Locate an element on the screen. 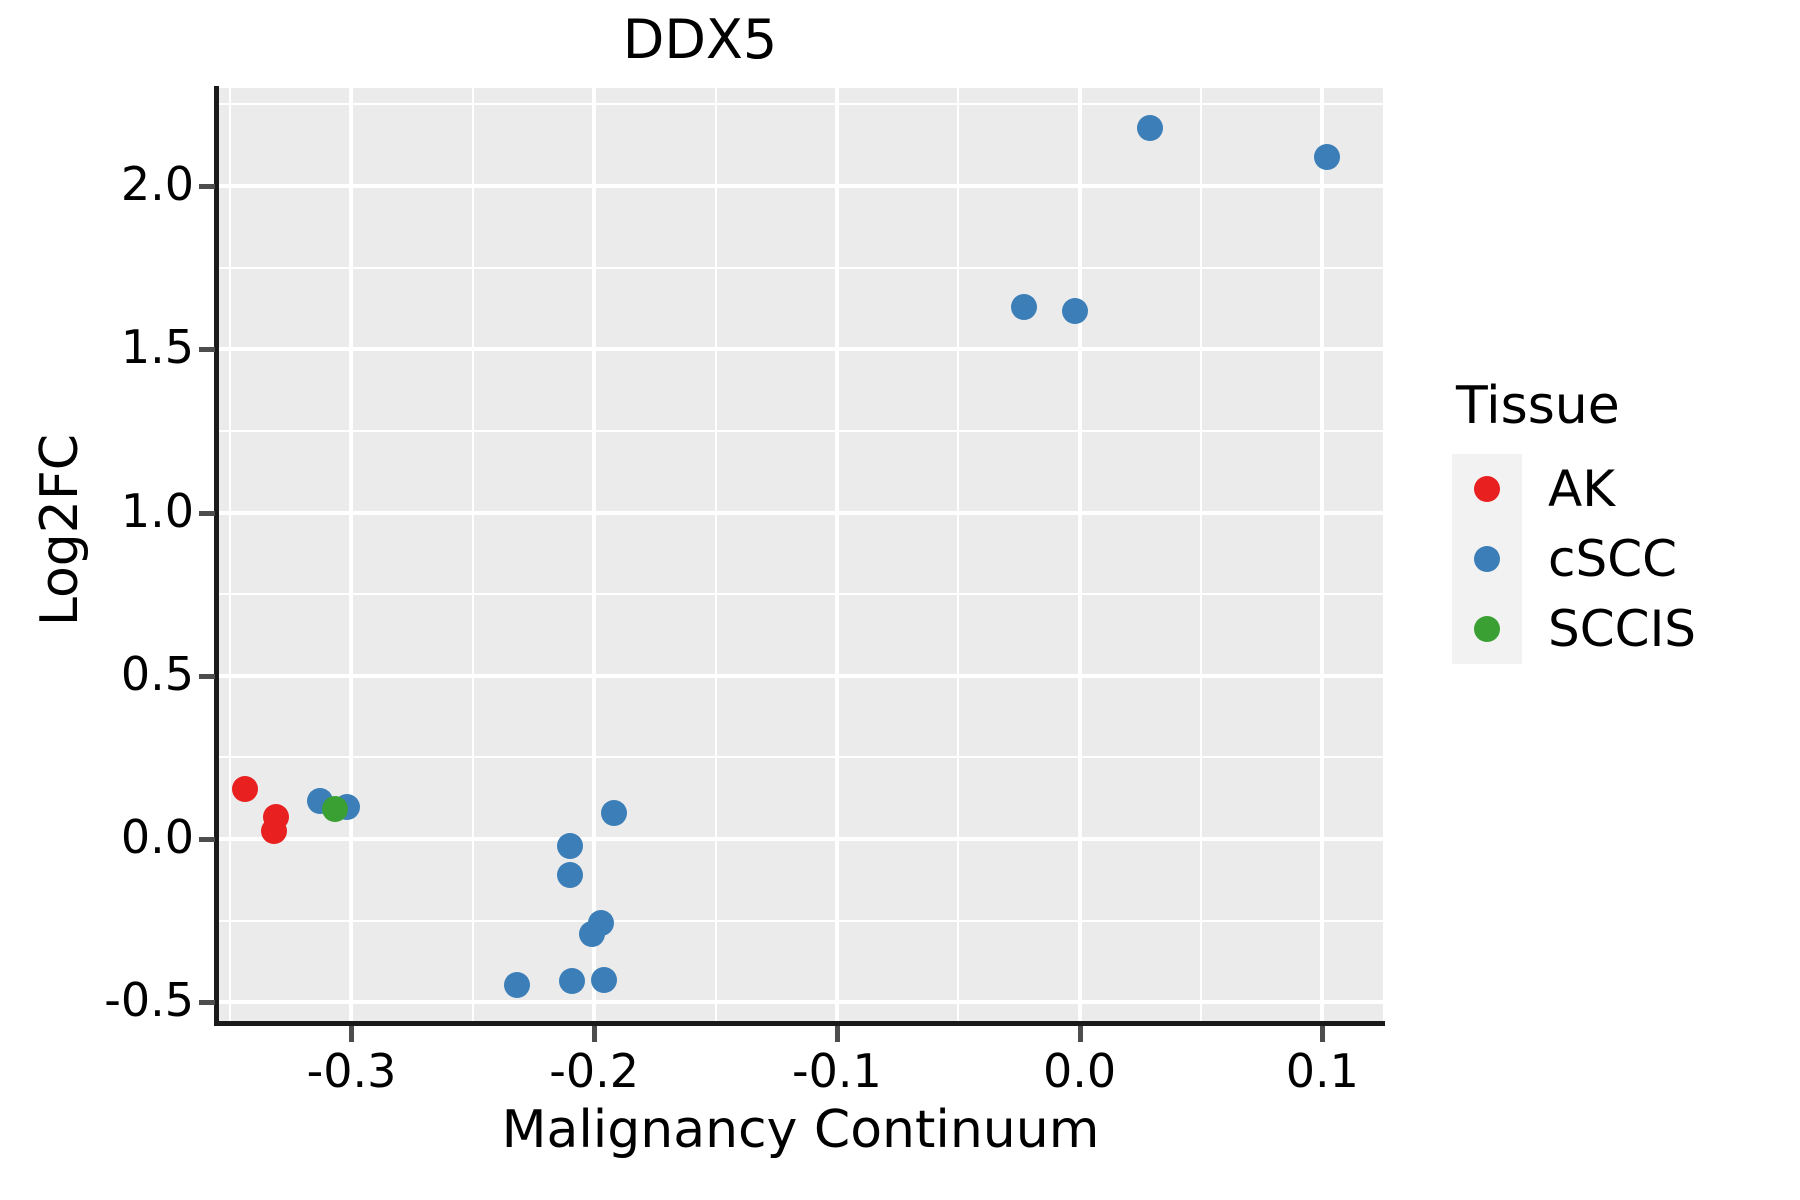  x-axis-tick-label: -0.2 is located at coordinates (594, 1071).